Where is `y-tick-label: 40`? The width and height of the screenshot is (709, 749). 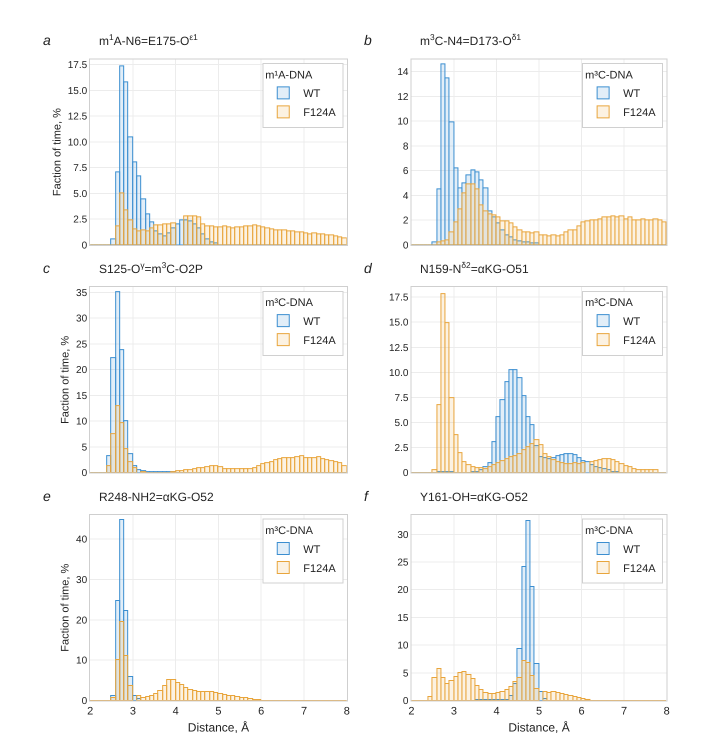 y-tick-label: 40 is located at coordinates (82, 540).